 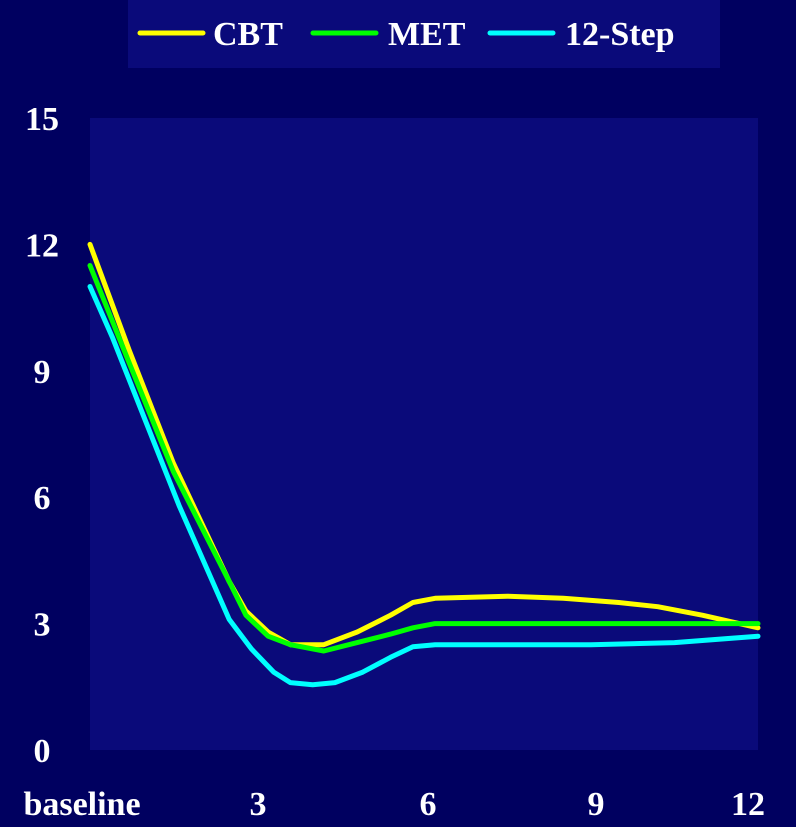 What do you see at coordinates (394, 804) in the screenshot?
I see `x-axis: baseline 3 6 9 12` at bounding box center [394, 804].